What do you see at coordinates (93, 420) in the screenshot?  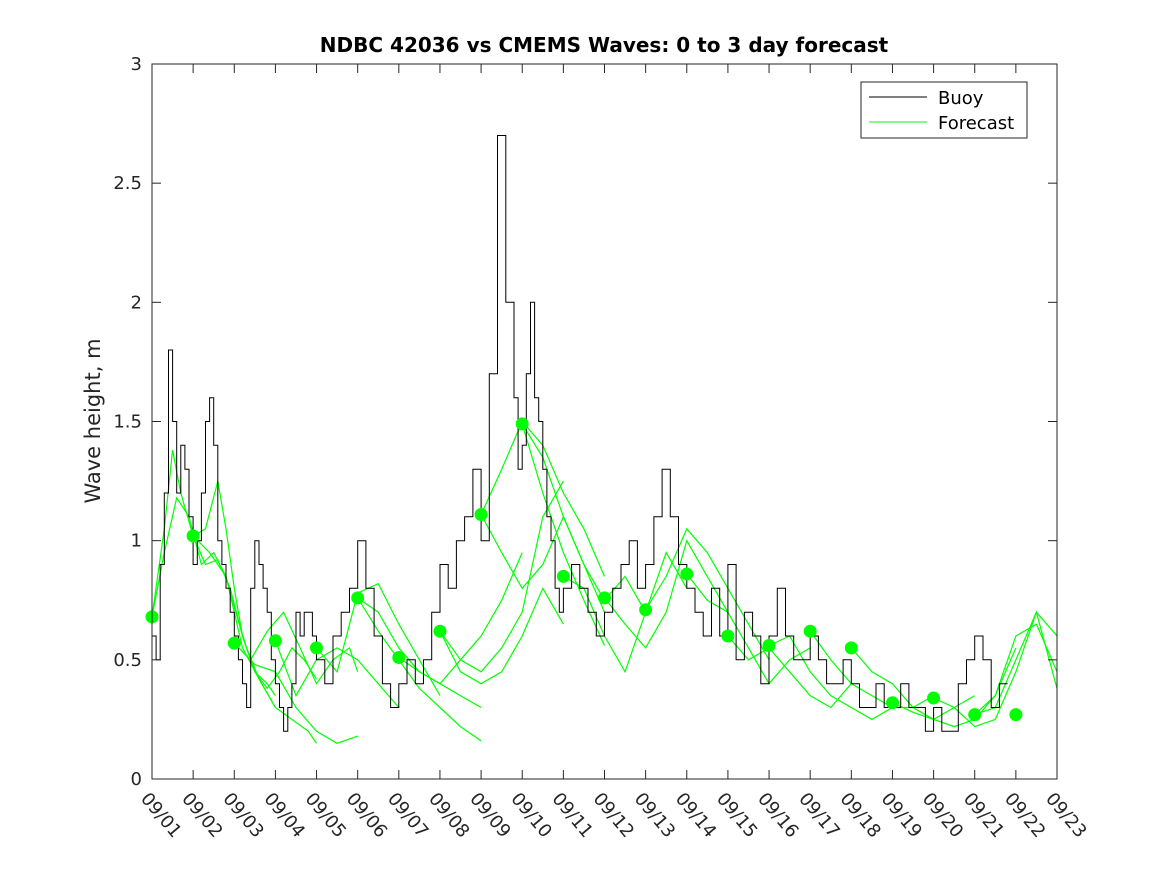 I see `y-axis-label: Wave height, m` at bounding box center [93, 420].